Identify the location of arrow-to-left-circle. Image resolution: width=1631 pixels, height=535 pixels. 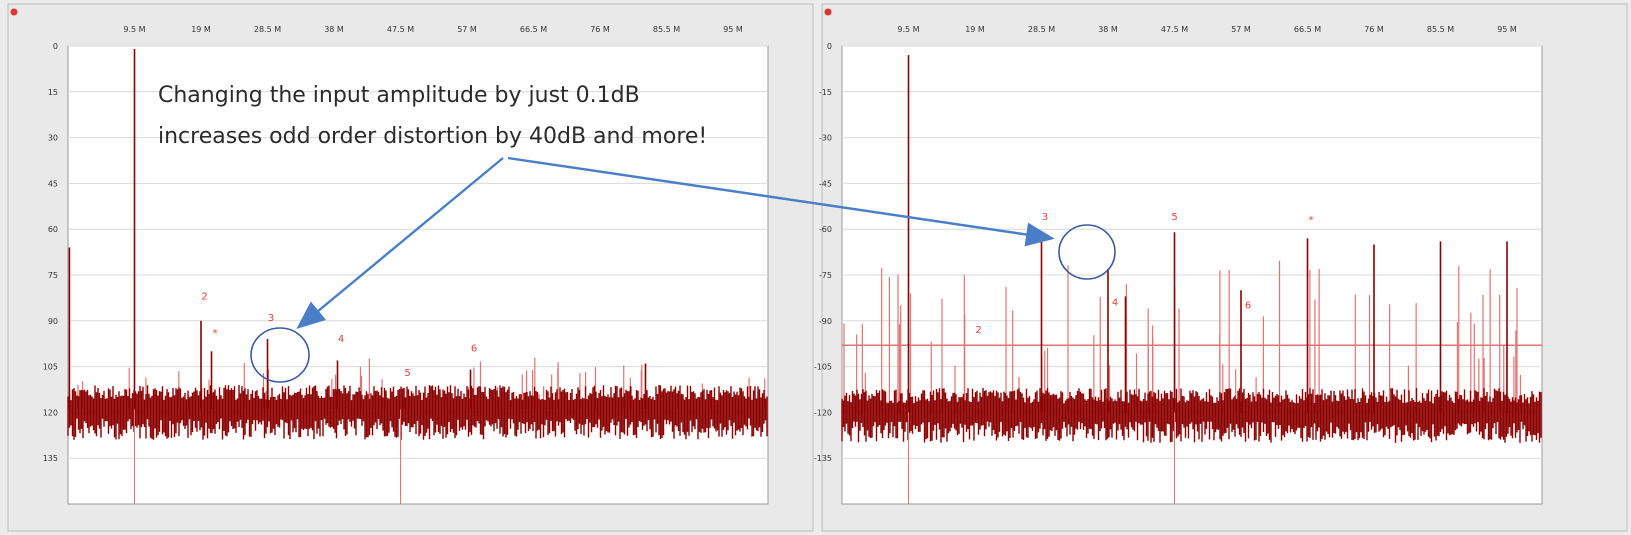
(400, 243).